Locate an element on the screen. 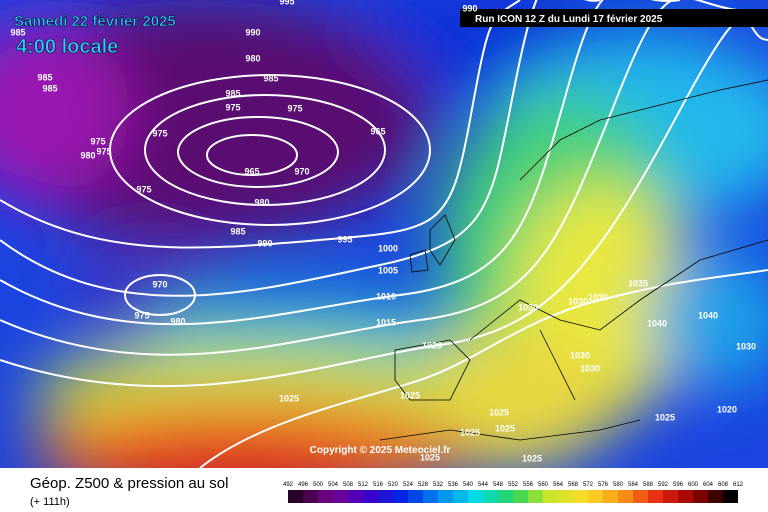 The height and width of the screenshot is (512, 768). colorbar-label: 580 is located at coordinates (618, 485).